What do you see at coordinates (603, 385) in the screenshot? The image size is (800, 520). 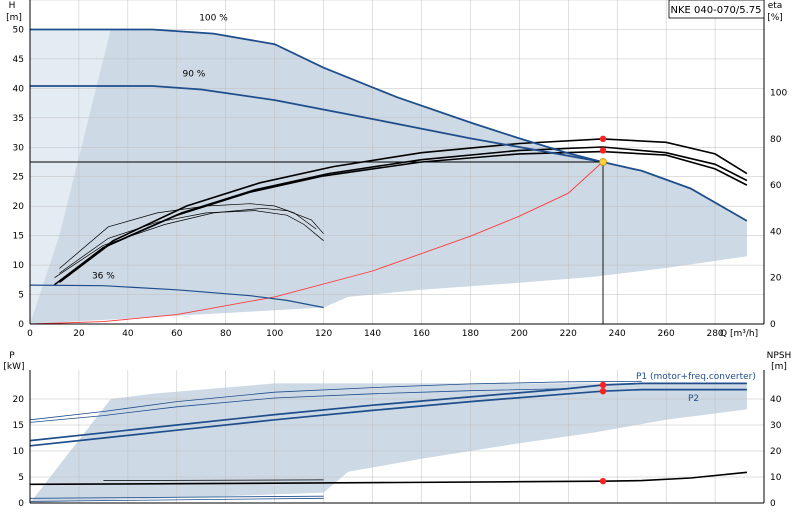 I see `p1-operating-marker` at bounding box center [603, 385].